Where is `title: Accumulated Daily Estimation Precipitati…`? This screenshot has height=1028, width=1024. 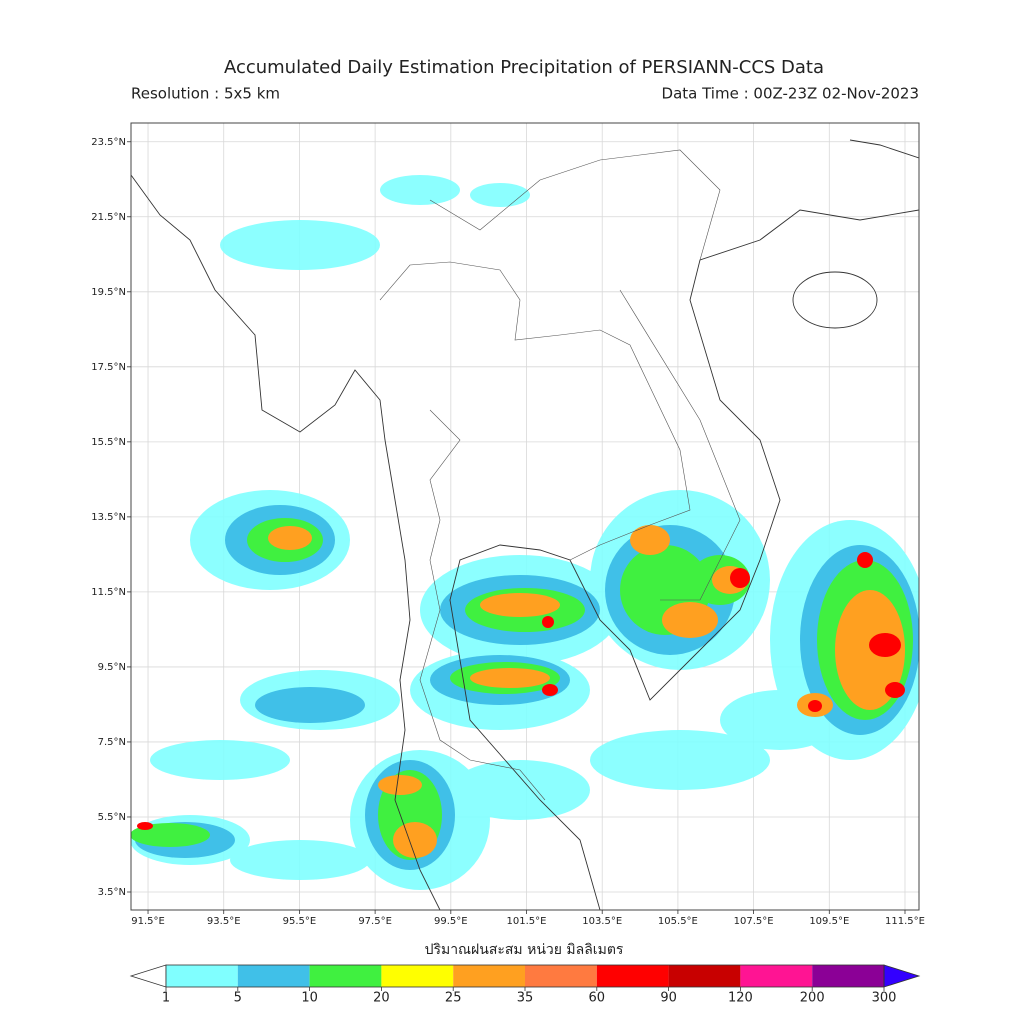 title: Accumulated Daily Estimation Precipitati… is located at coordinates (524, 67).